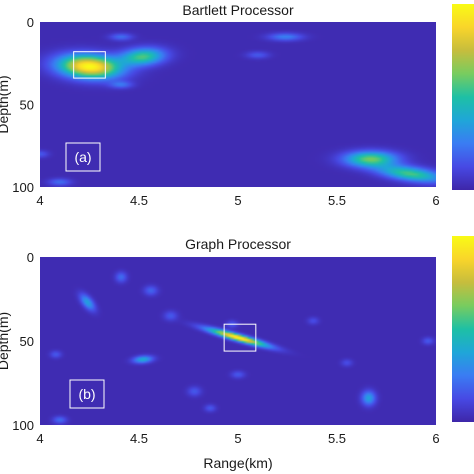 The image size is (474, 474). Describe the element at coordinates (5, 104) in the screenshot. I see `panel-a-ylabel: Depth(m)` at that location.